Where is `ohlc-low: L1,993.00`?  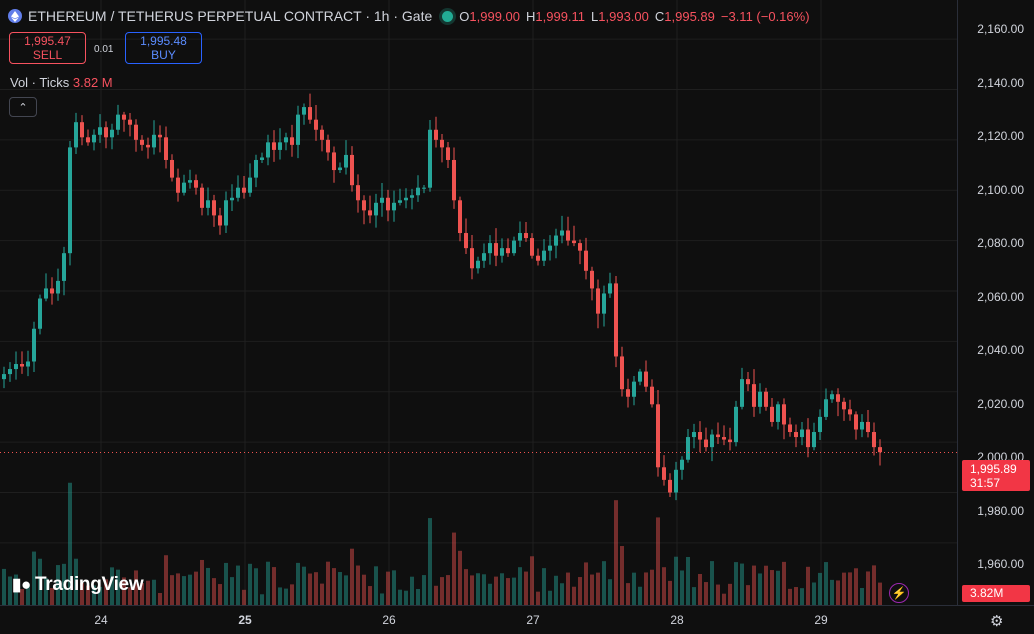
ohlc-low: L1,993.00 is located at coordinates (620, 16).